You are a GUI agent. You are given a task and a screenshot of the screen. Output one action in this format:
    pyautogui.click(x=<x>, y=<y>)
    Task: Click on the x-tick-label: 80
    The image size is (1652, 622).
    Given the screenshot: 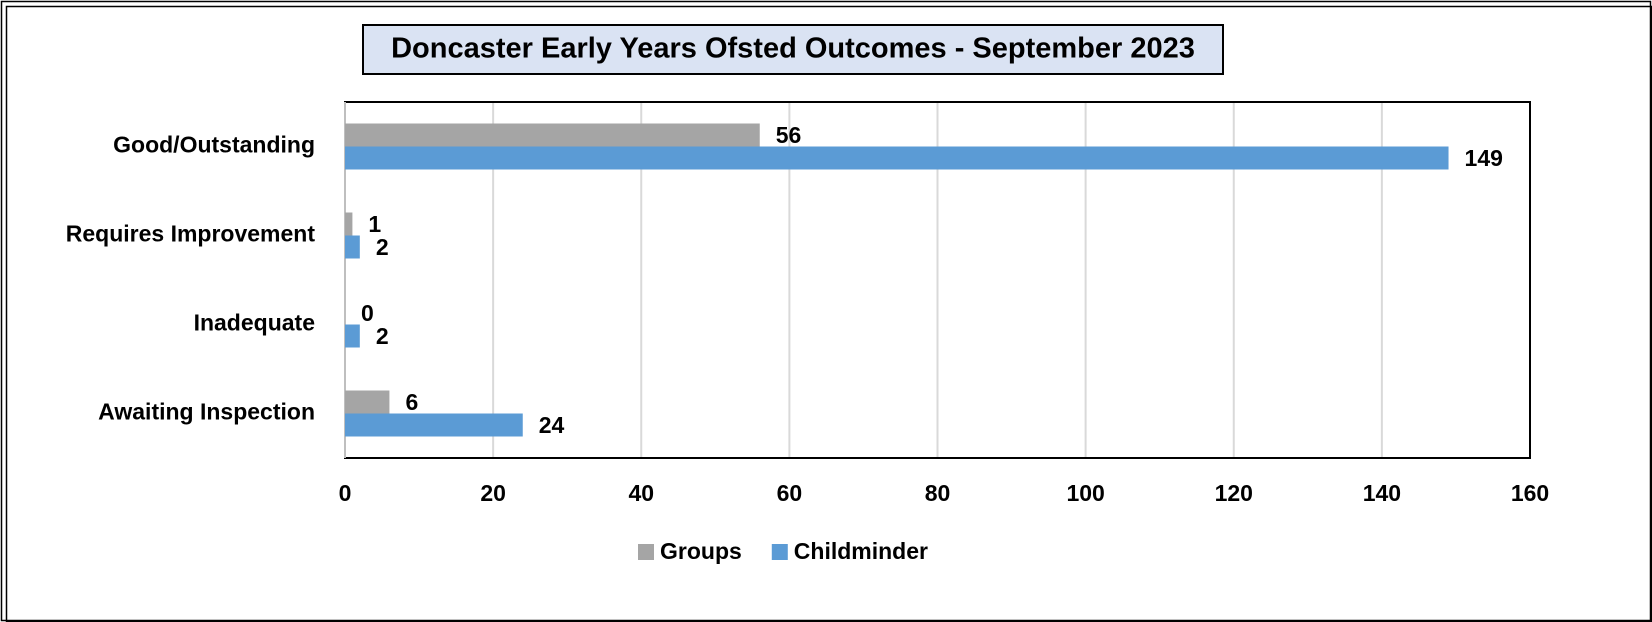 What is the action you would take?
    pyautogui.click(x=938, y=493)
    